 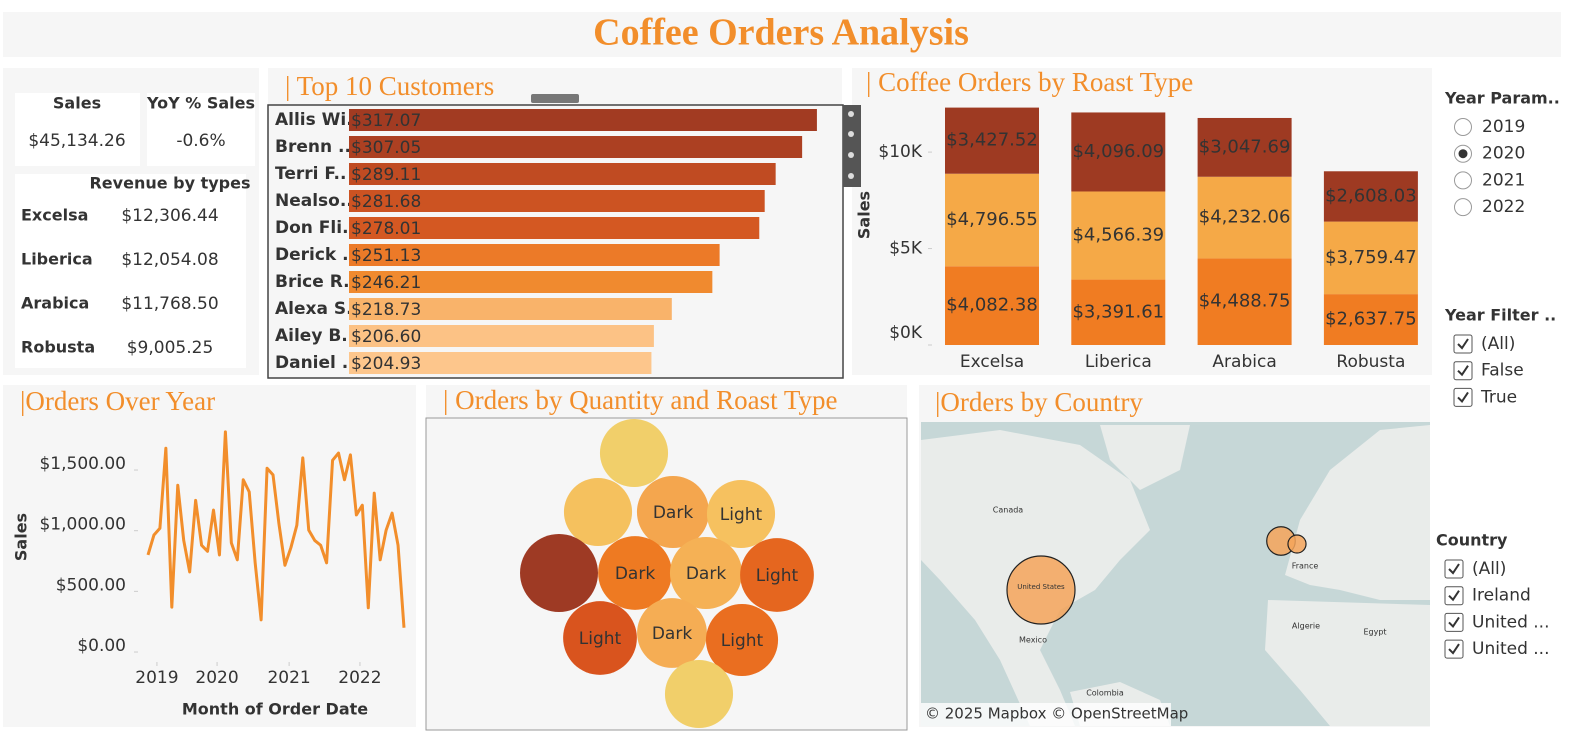 I want to click on x-tick-label: 2020, so click(x=216, y=678).